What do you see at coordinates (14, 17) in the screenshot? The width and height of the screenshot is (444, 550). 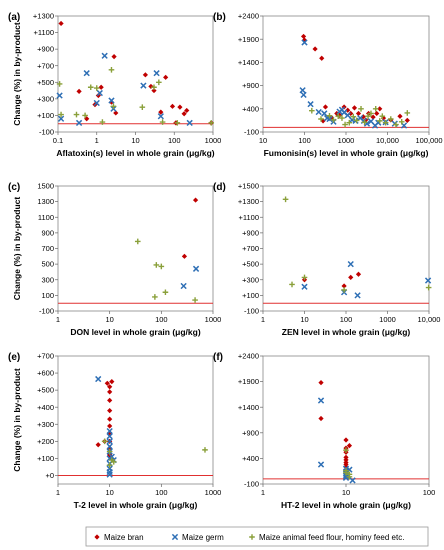 I see `panel-label: (a)` at bounding box center [14, 17].